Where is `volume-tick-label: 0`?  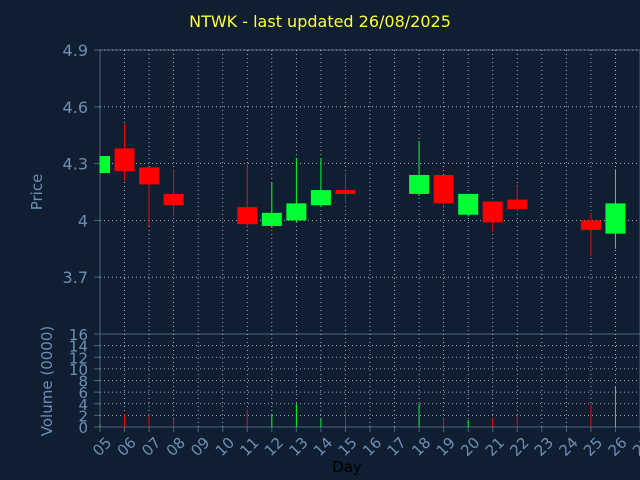 volume-tick-label: 0 is located at coordinates (83, 428).